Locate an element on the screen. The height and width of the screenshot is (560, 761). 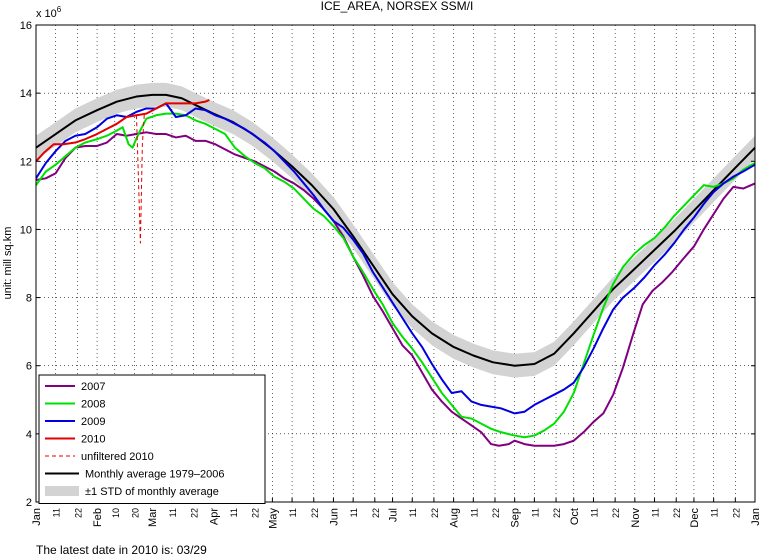
chart-title: ICE_AREA, NORSEX SSM/I is located at coordinates (397, 6).